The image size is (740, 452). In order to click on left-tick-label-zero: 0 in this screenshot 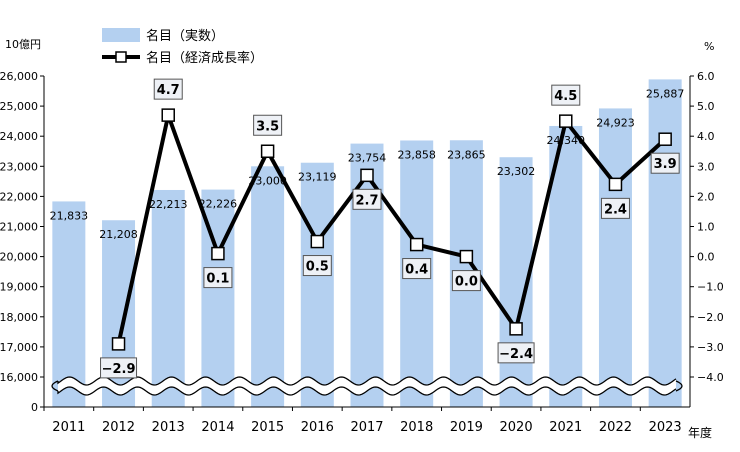, I will do `click(34, 407)`.